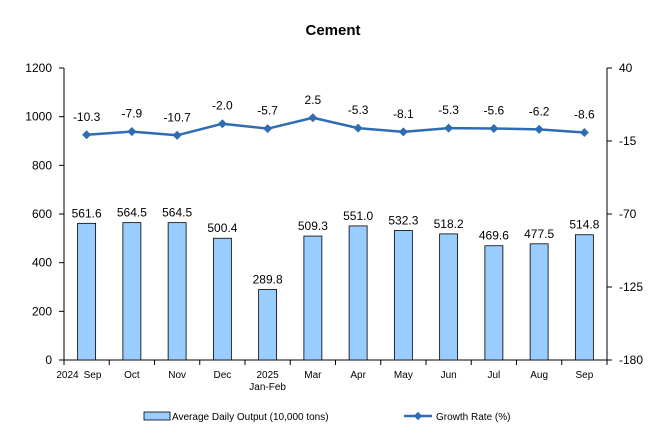 This screenshot has width=660, height=445. Describe the element at coordinates (222, 375) in the screenshot. I see `x-category-label: Dec` at that location.